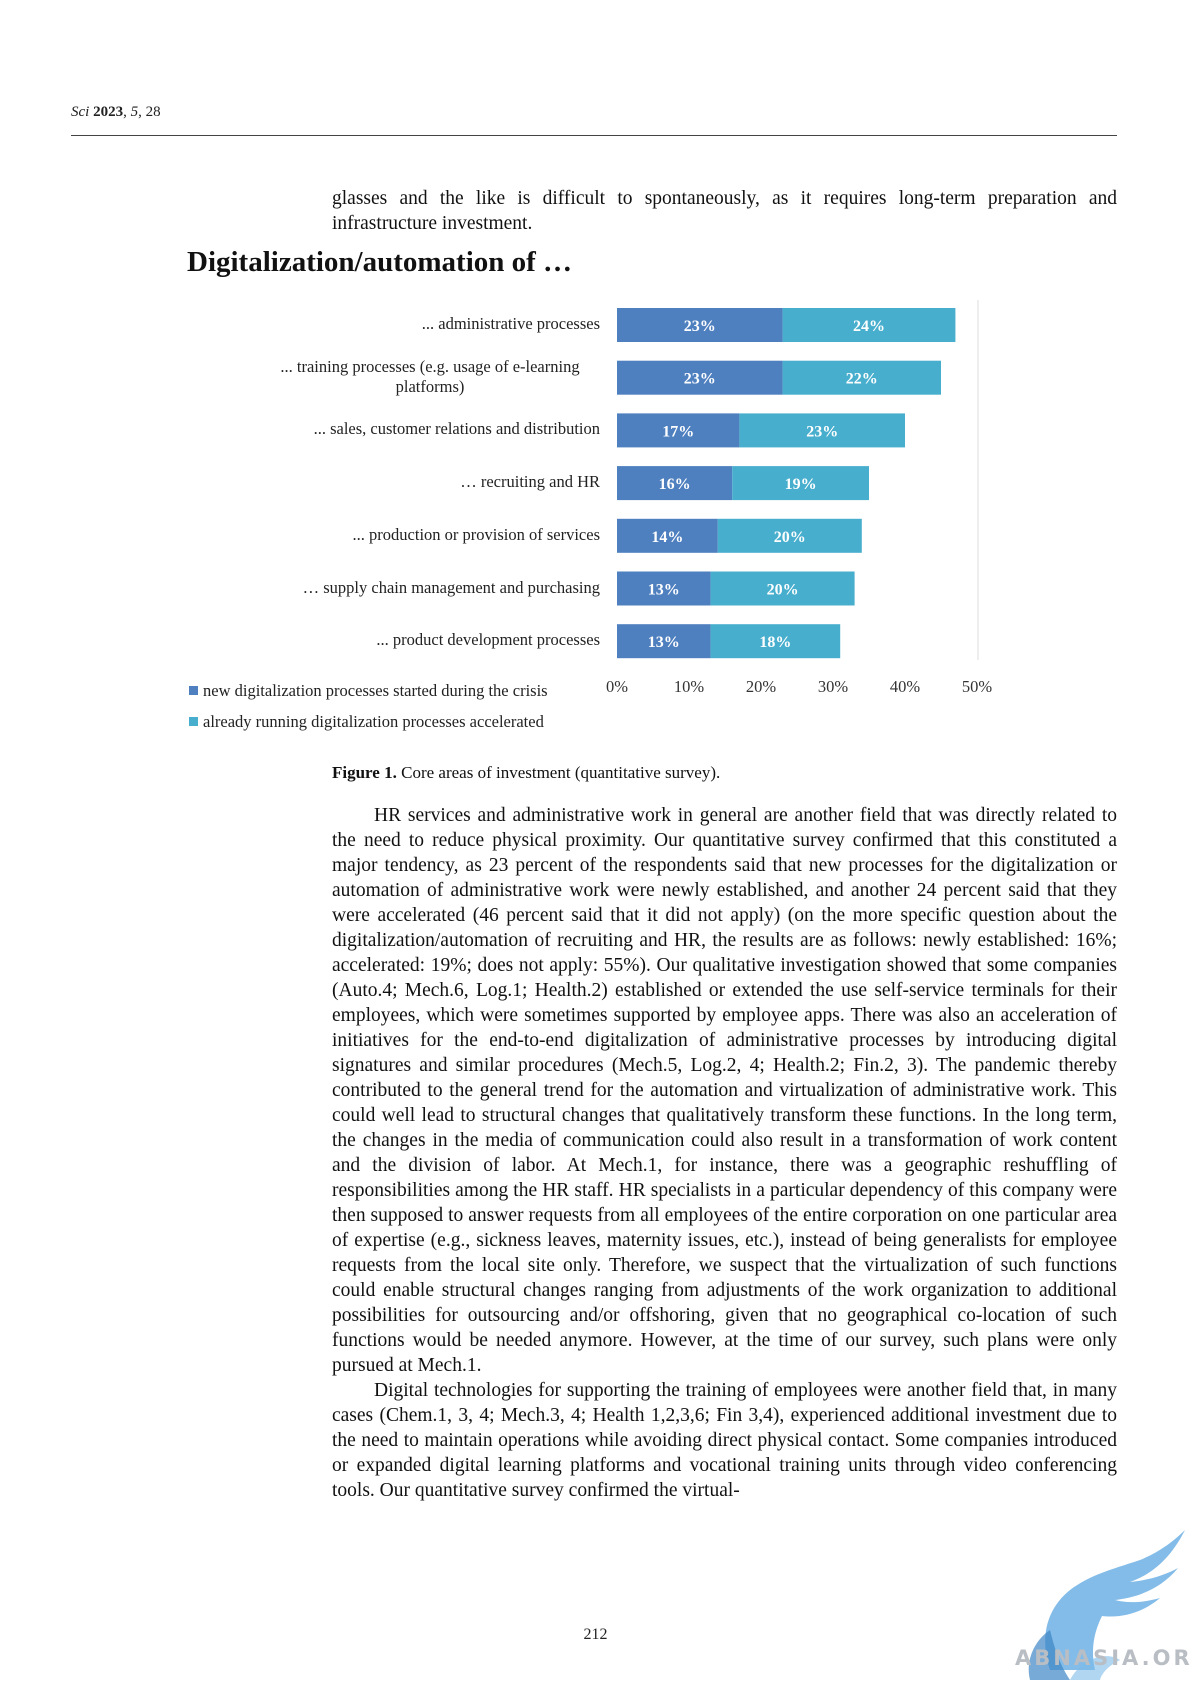 This screenshot has height=1684, width=1191. Describe the element at coordinates (476, 534) in the screenshot. I see `category-label: ... production or provision of services` at that location.